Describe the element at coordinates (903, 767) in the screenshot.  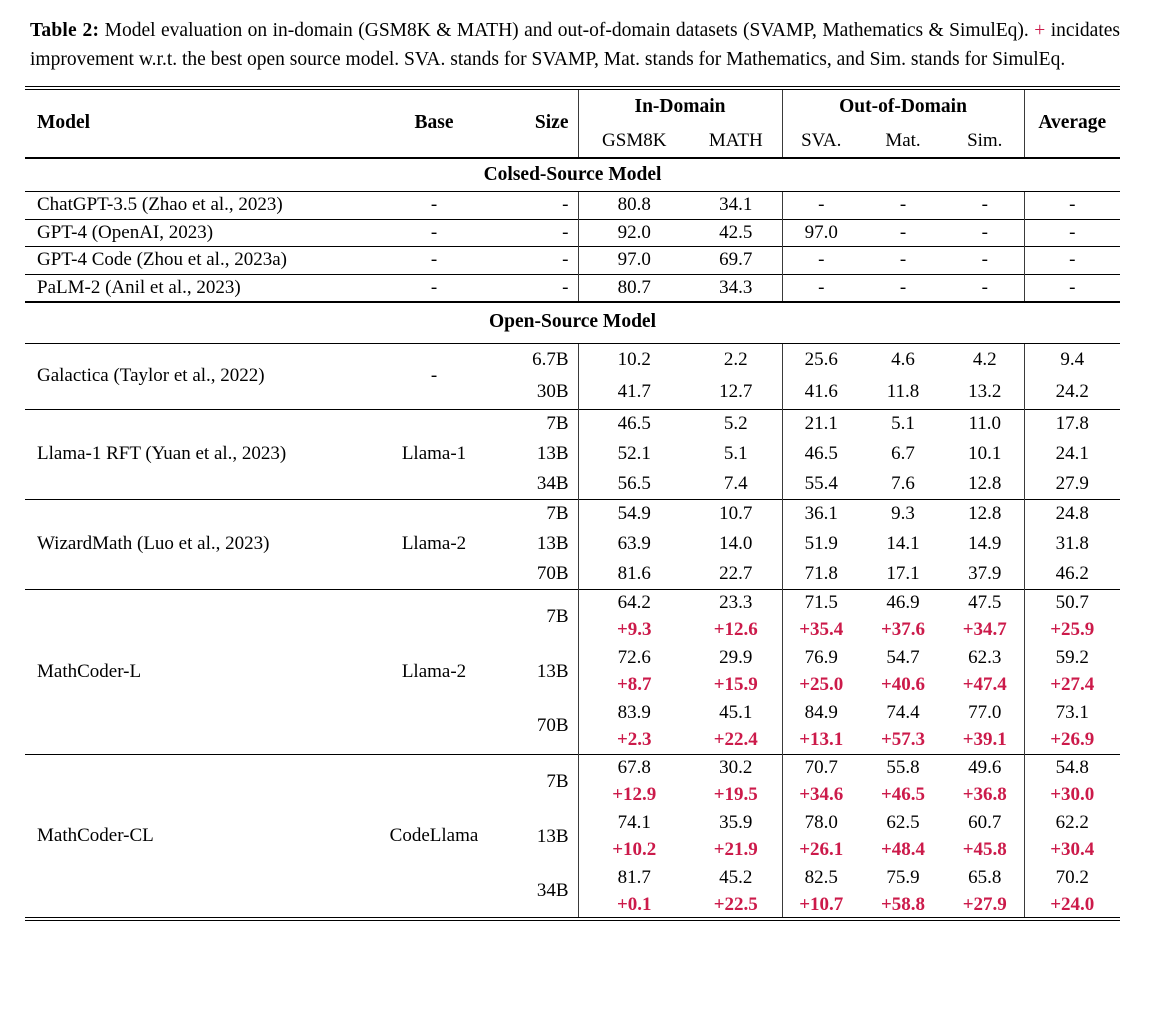
I see `score-cell: 55.8` at that location.